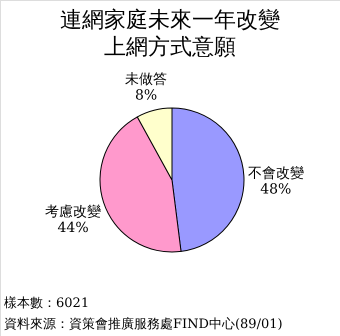  What do you see at coordinates (276, 189) in the screenshot?
I see `data-label: 48%` at bounding box center [276, 189].